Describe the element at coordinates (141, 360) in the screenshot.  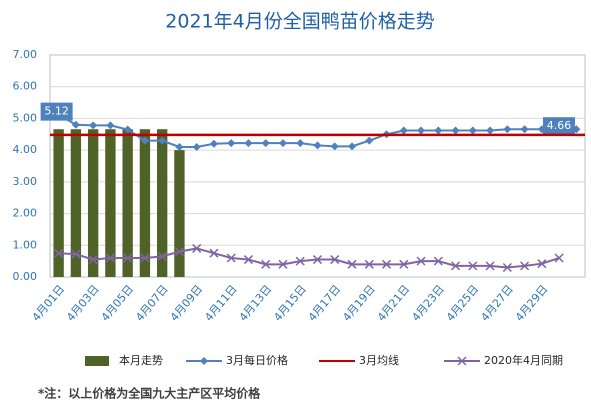
I see `legend-label: 本月走势` at that location.